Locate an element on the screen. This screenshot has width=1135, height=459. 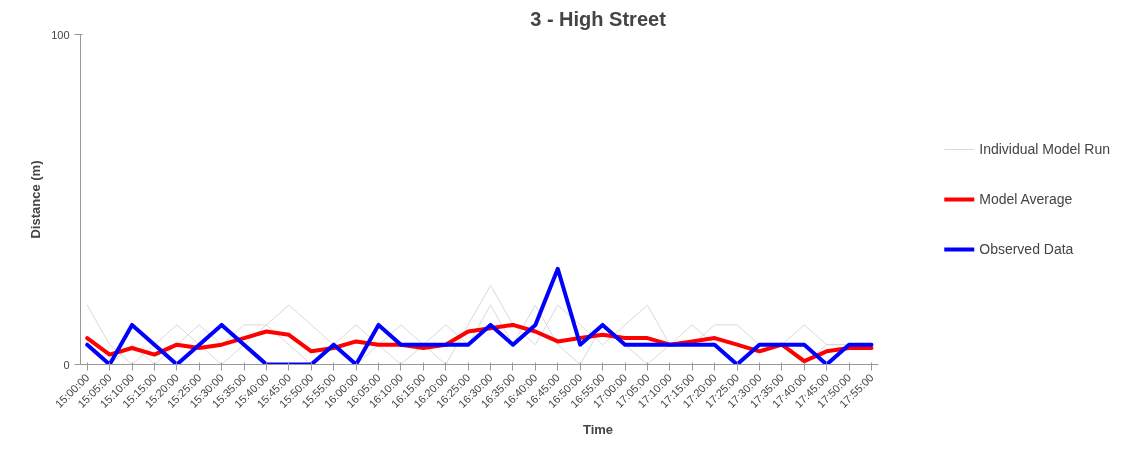
legend-label: Model Average is located at coordinates (1026, 199).